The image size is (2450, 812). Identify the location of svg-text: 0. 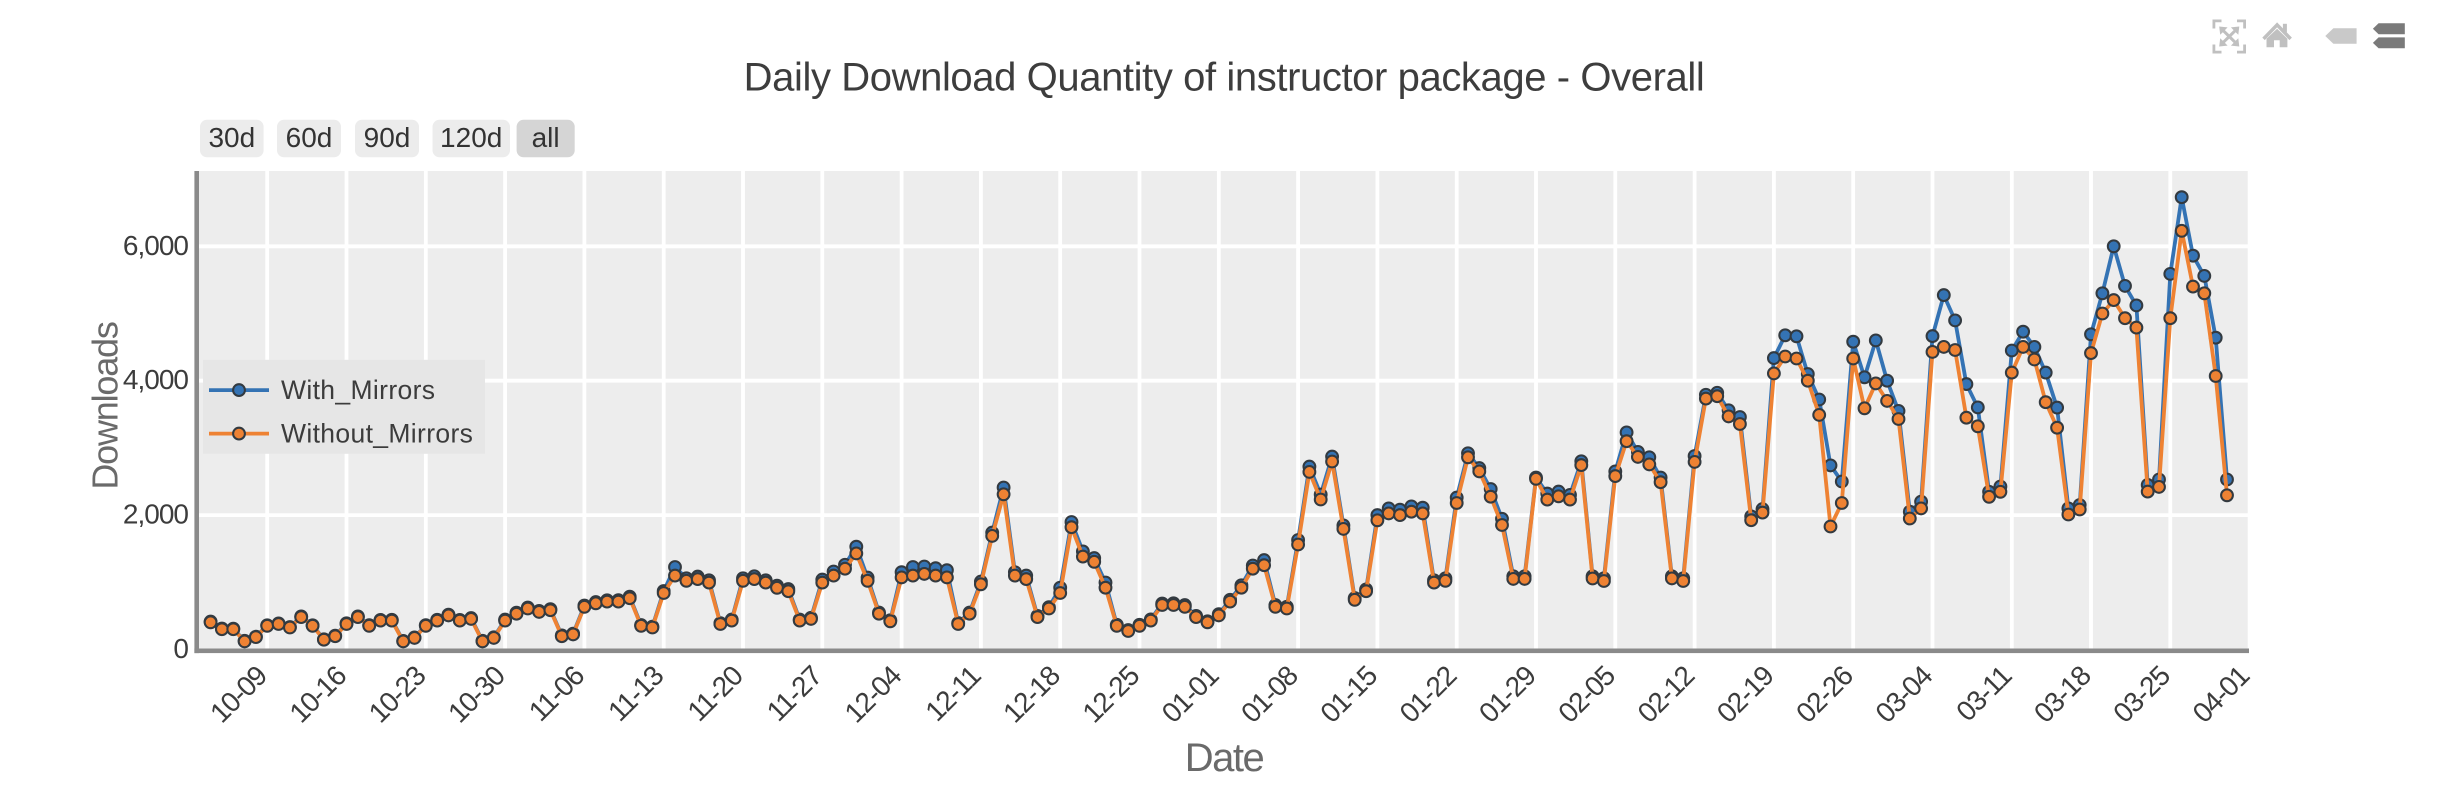
(180, 648).